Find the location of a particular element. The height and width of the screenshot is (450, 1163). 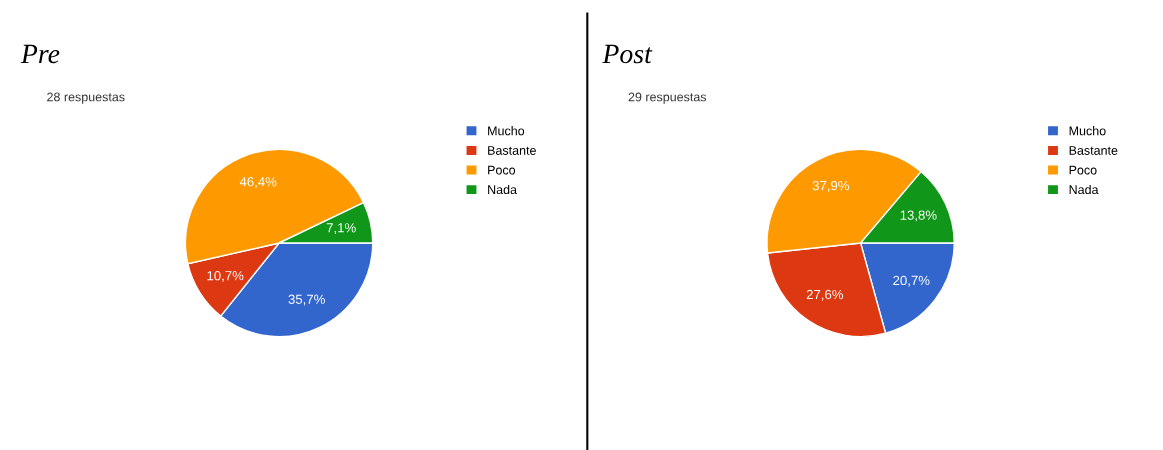

chart-title: Pre is located at coordinates (40, 54).